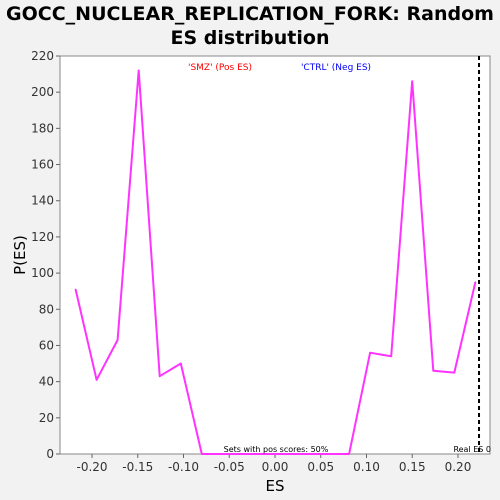 The image size is (500, 500). Describe the element at coordinates (20, 255) in the screenshot. I see `y-axis-label: P(ES)` at that location.